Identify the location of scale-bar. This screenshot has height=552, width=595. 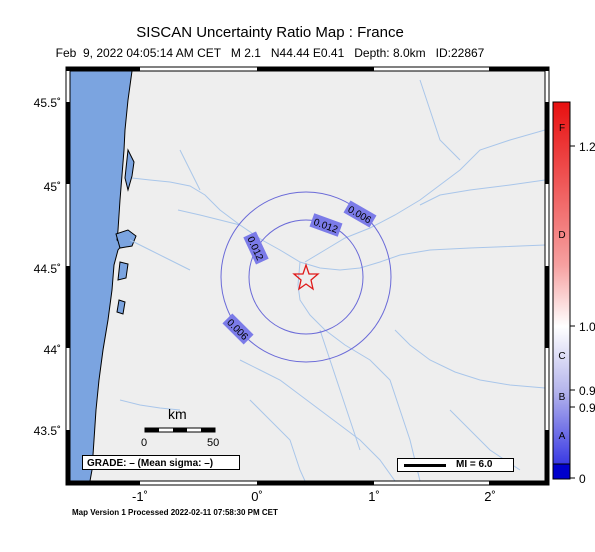
(180, 430).